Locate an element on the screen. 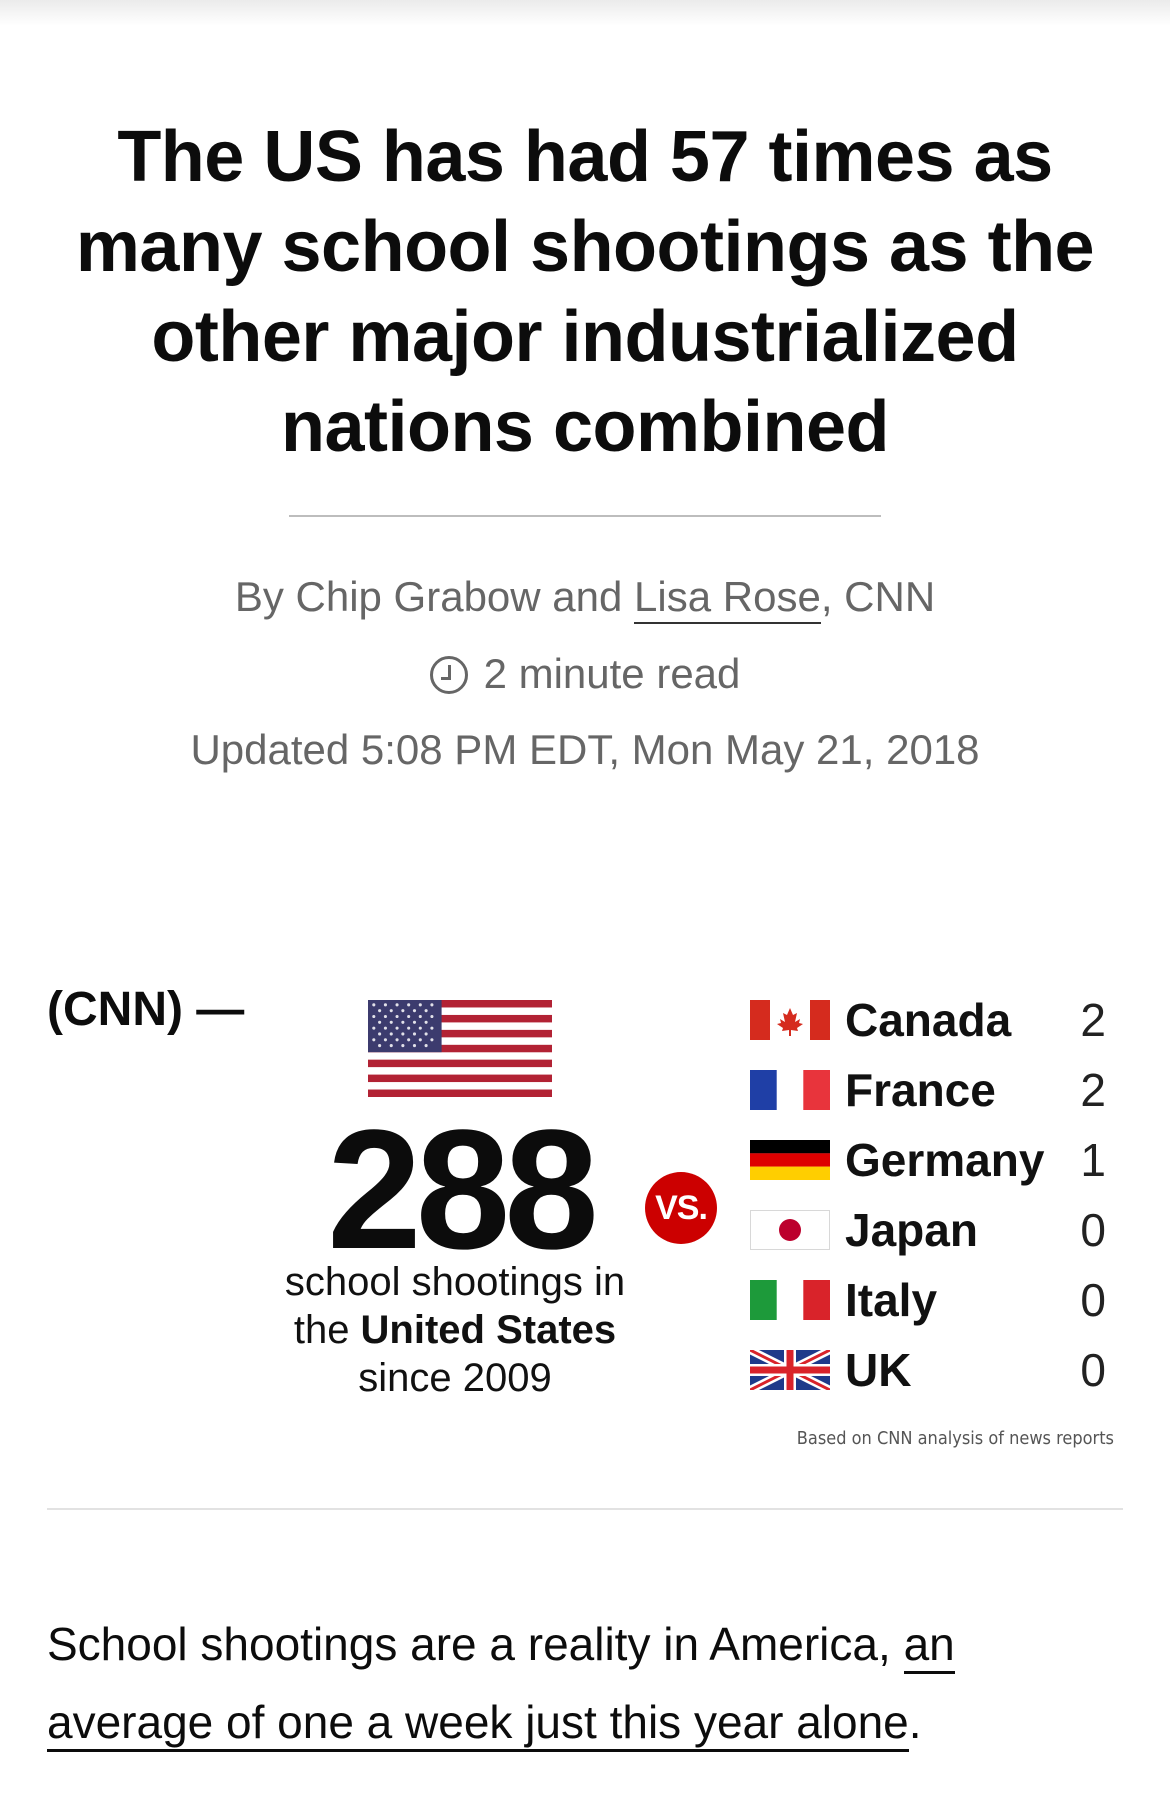  country-name: Italy is located at coordinates (891, 1300).